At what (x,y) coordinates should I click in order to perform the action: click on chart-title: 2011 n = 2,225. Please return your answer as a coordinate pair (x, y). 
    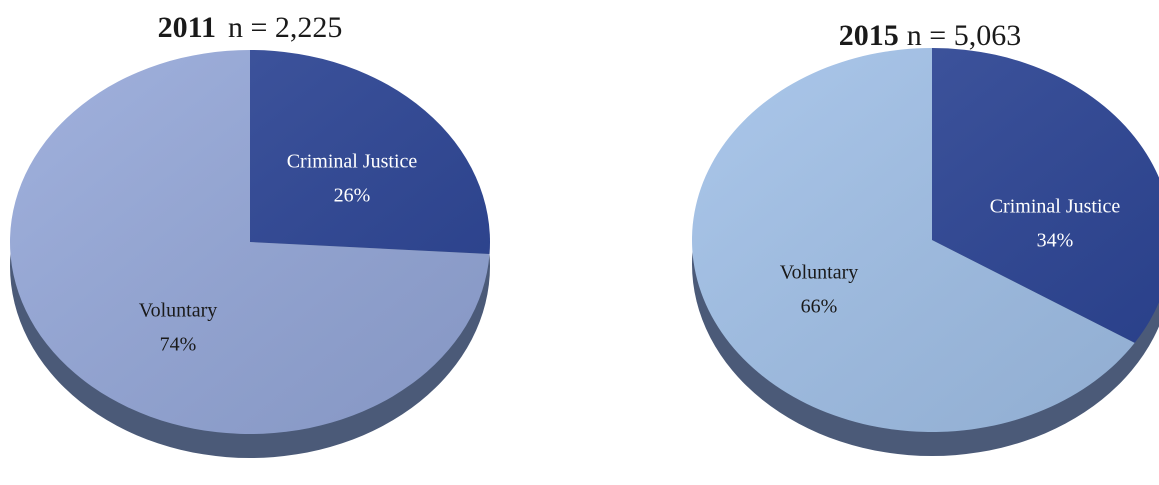
    Looking at the image, I should click on (250, 27).